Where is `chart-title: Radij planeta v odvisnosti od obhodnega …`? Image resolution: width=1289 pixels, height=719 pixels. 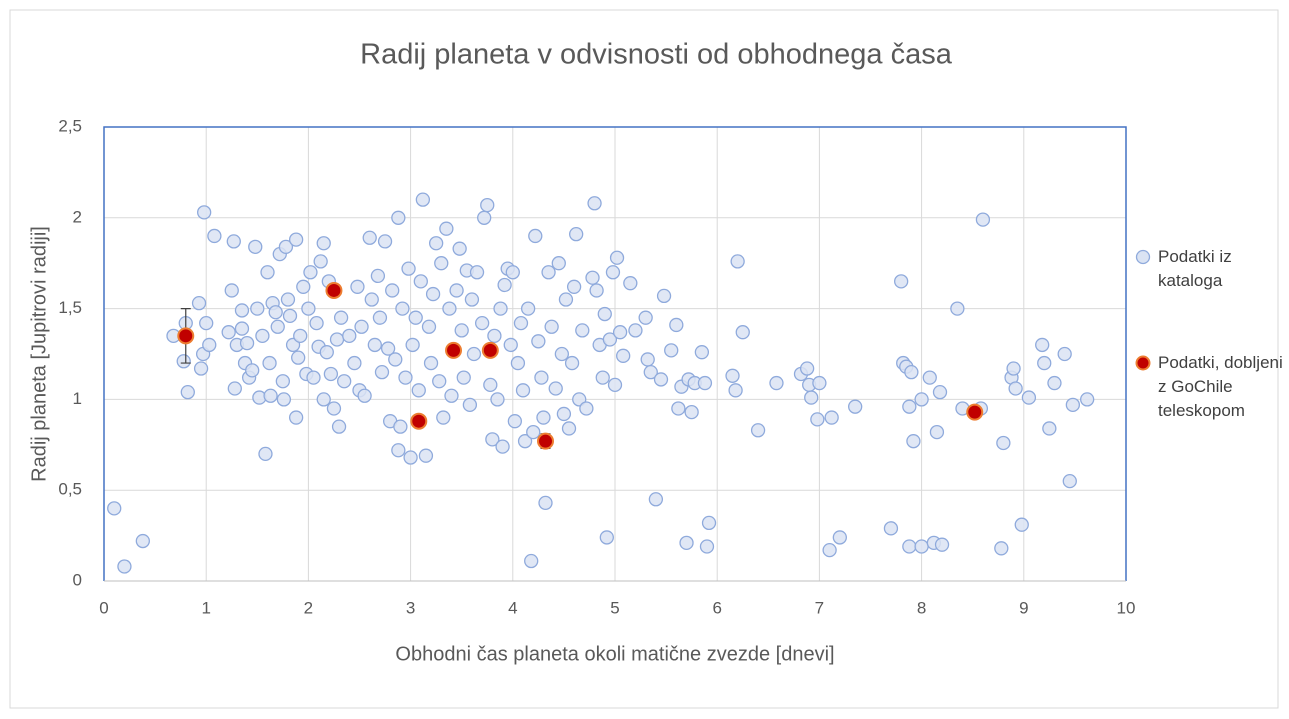
chart-title: Radij planeta v odvisnosti od obhodnega … is located at coordinates (656, 55).